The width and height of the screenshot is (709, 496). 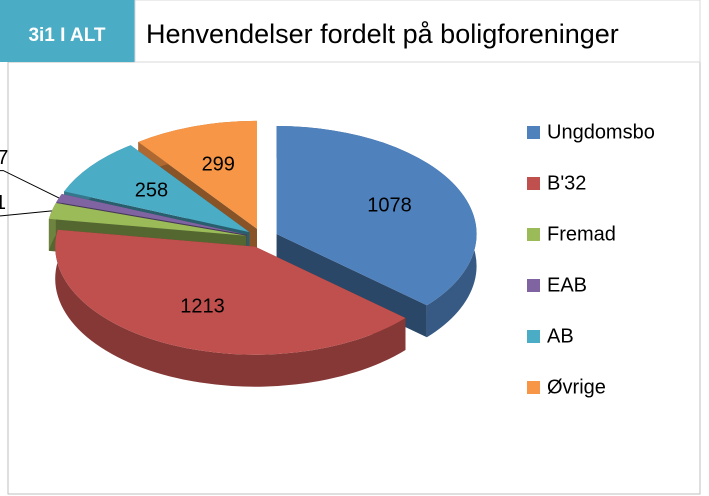 What do you see at coordinates (151, 190) in the screenshot?
I see `data-label: 258` at bounding box center [151, 190].